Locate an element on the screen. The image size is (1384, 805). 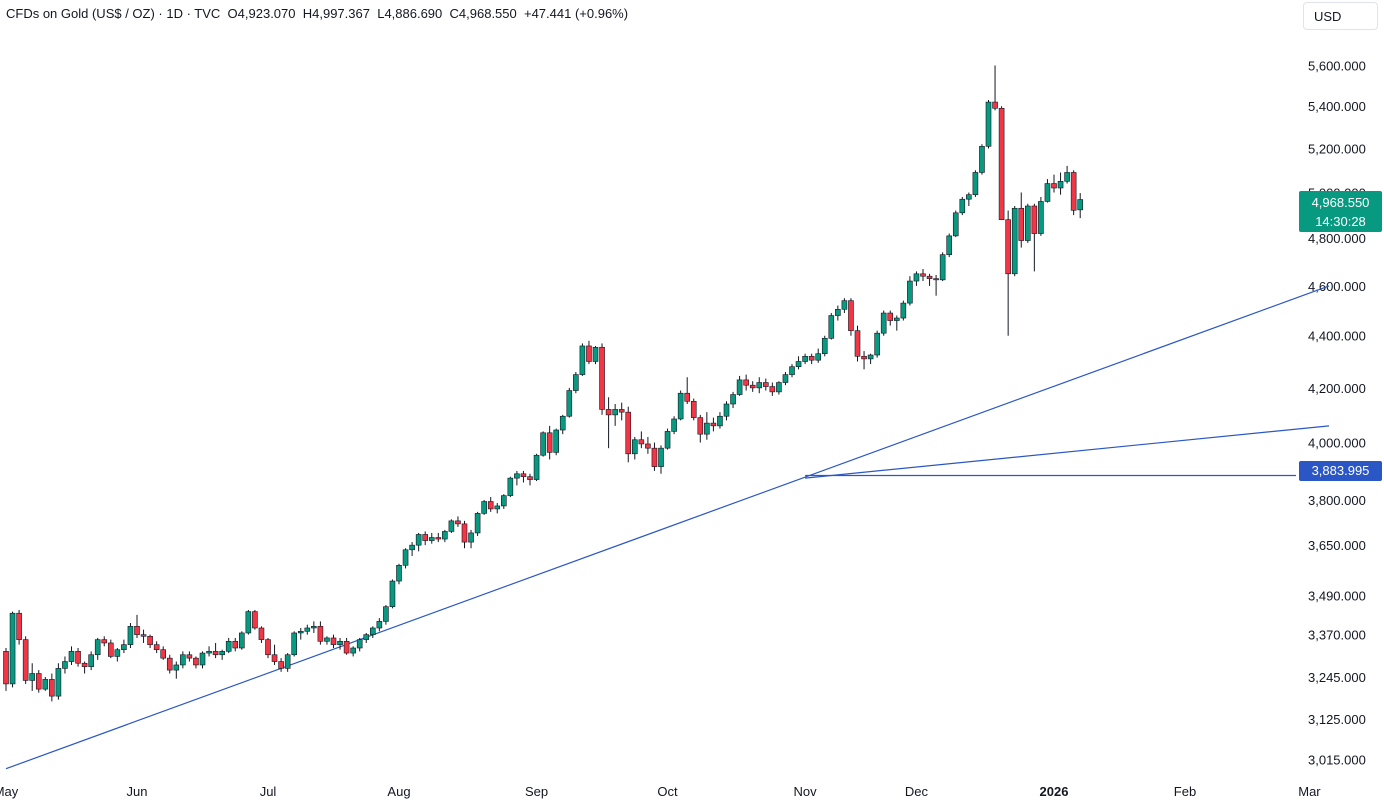
currency-button: USD is located at coordinates (1340, 16).